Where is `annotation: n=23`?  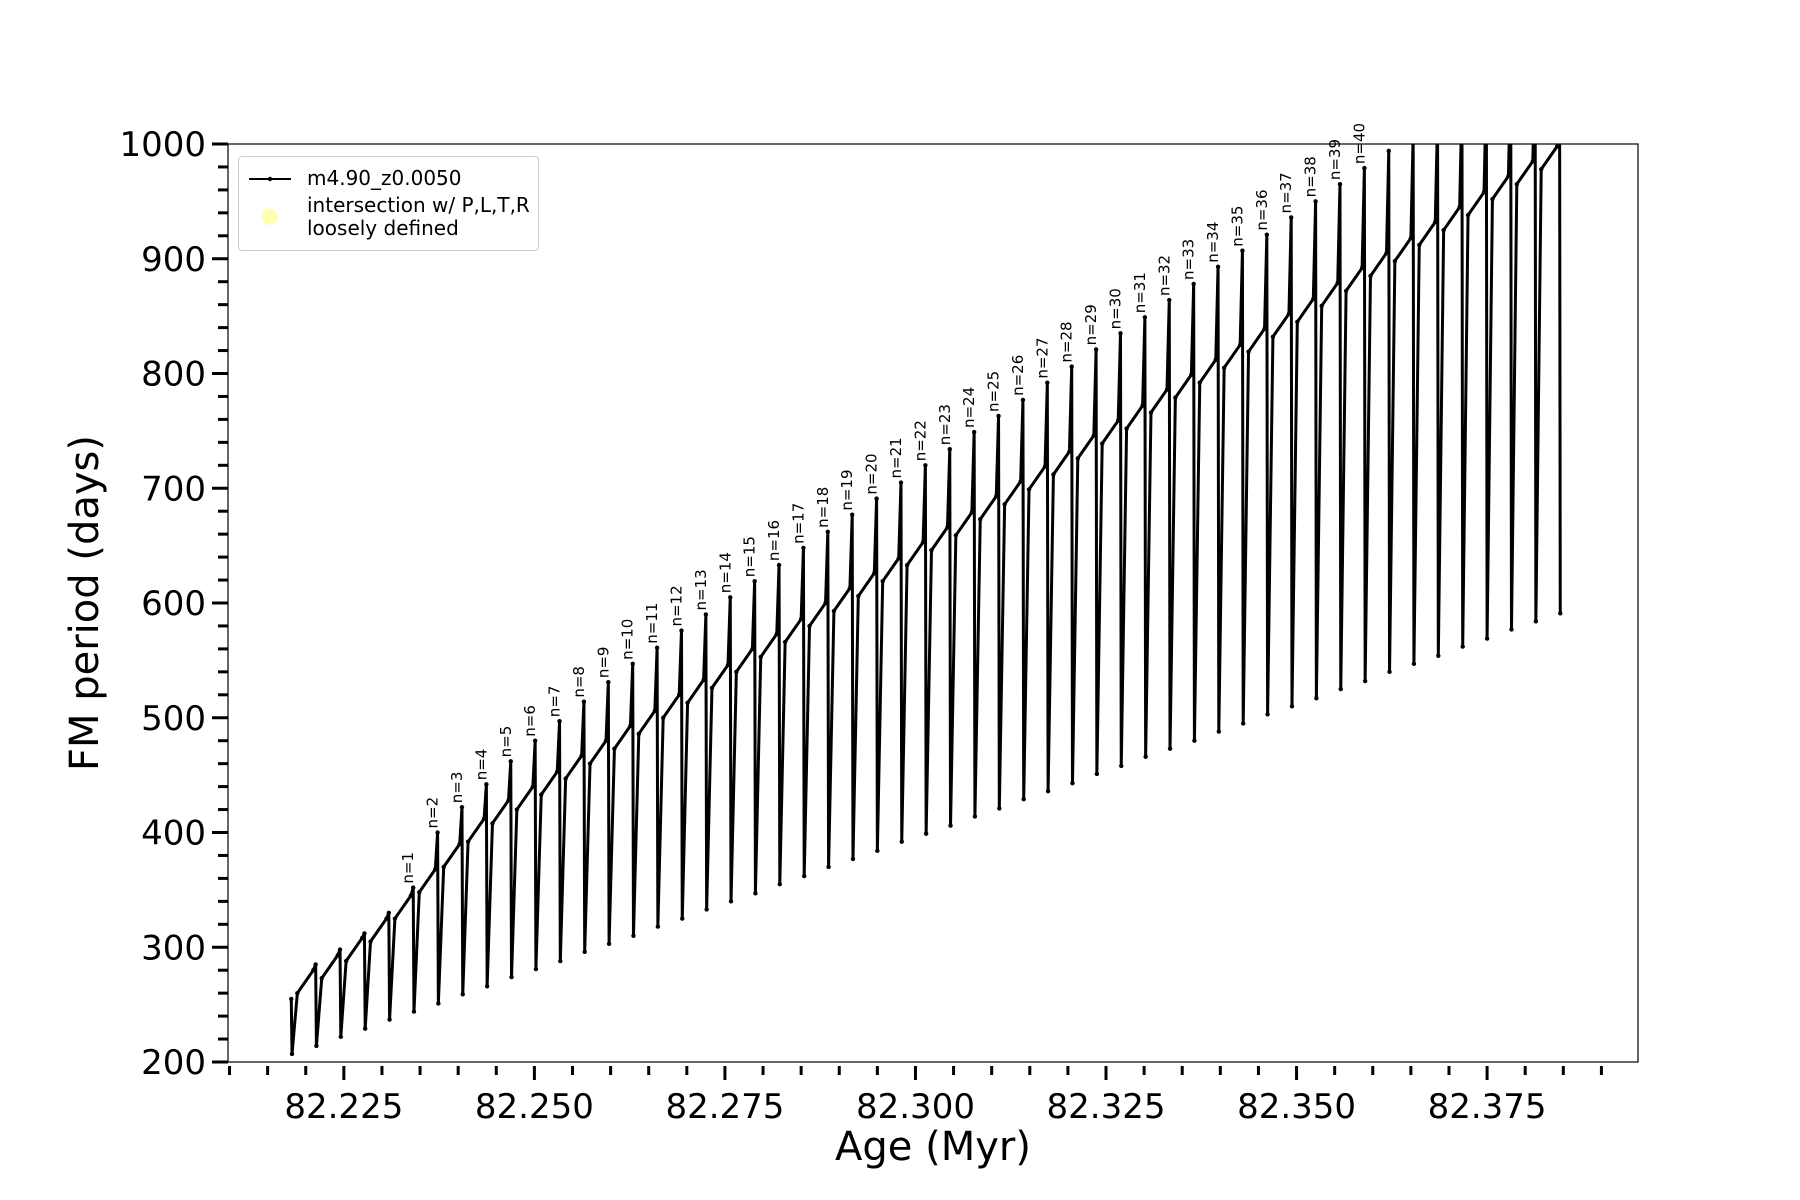
annotation: n=23 is located at coordinates (945, 424).